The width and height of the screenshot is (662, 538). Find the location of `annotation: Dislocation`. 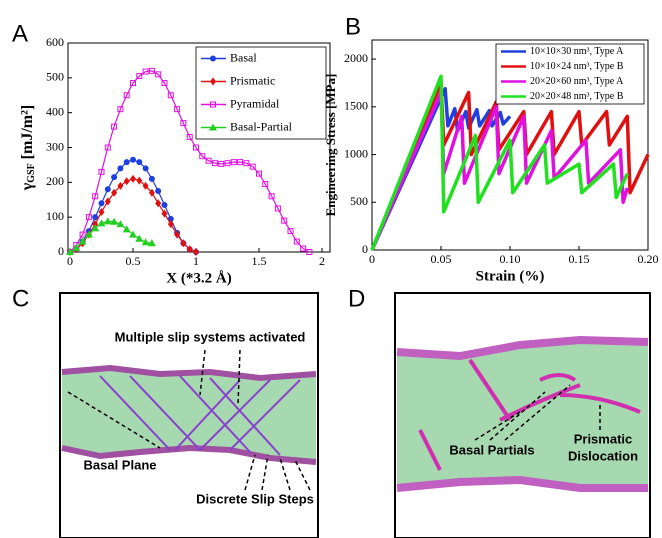

annotation: Dislocation is located at coordinates (603, 455).